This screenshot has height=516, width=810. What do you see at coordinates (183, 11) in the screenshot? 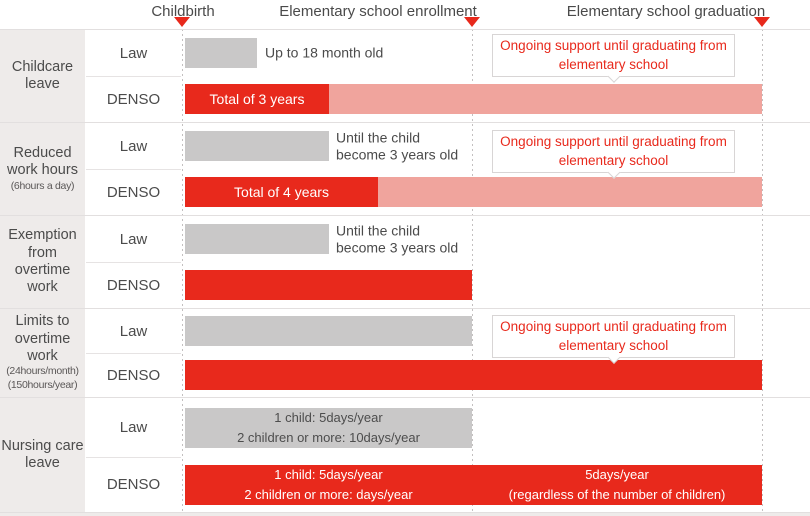
I see `marker-label-childbirth: Childbirth` at bounding box center [183, 11].